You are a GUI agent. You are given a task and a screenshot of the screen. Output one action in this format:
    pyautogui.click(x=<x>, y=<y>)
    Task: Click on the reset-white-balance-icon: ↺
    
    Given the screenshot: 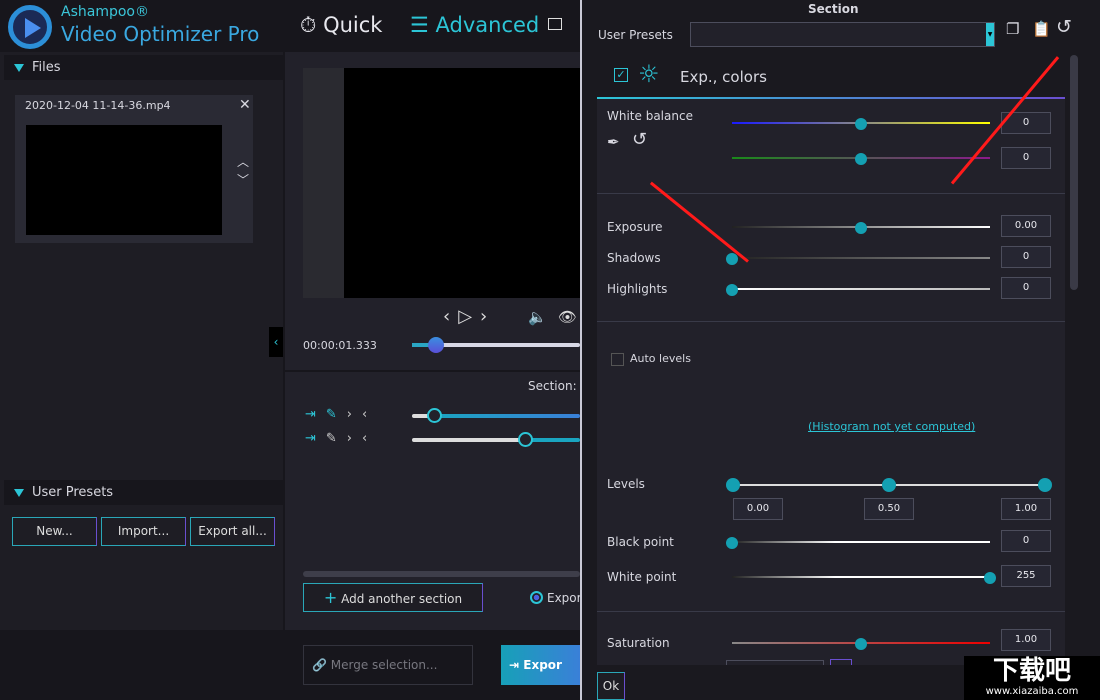 What is the action you would take?
    pyautogui.click(x=640, y=139)
    